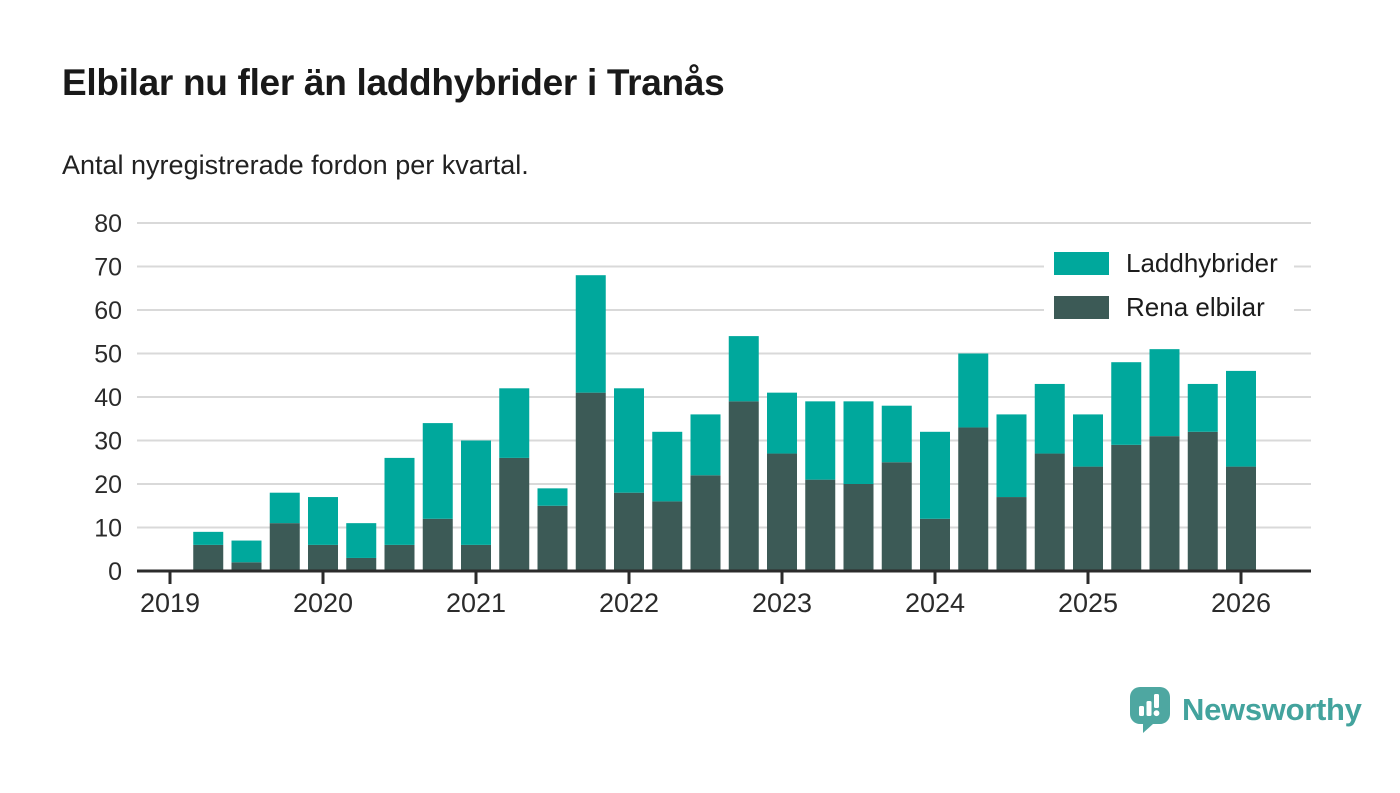 This screenshot has width=1400, height=793. I want to click on exclamation-bar-glyph, so click(1156, 701).